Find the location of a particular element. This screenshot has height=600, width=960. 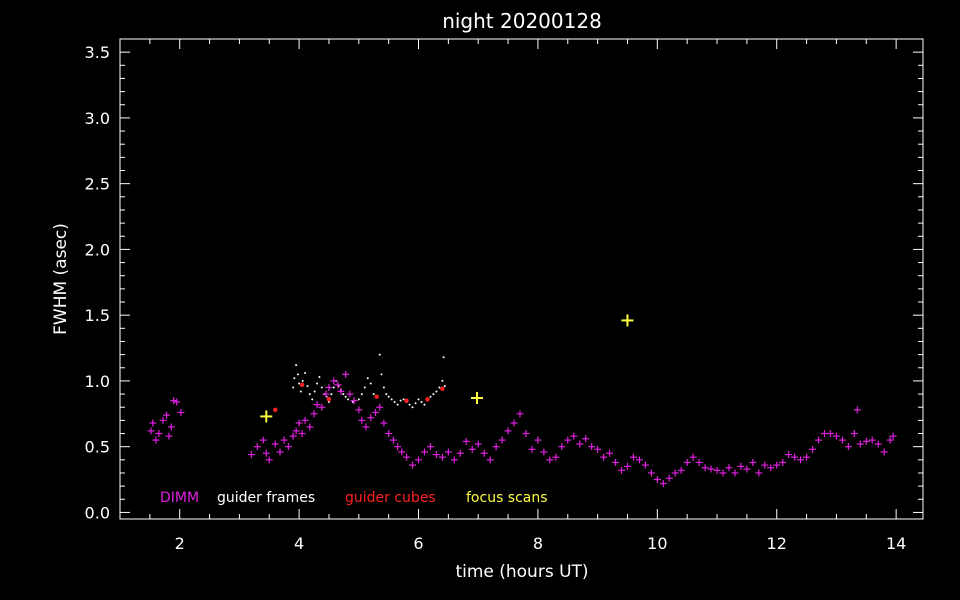

series-guider-cubes is located at coordinates (359, 397).